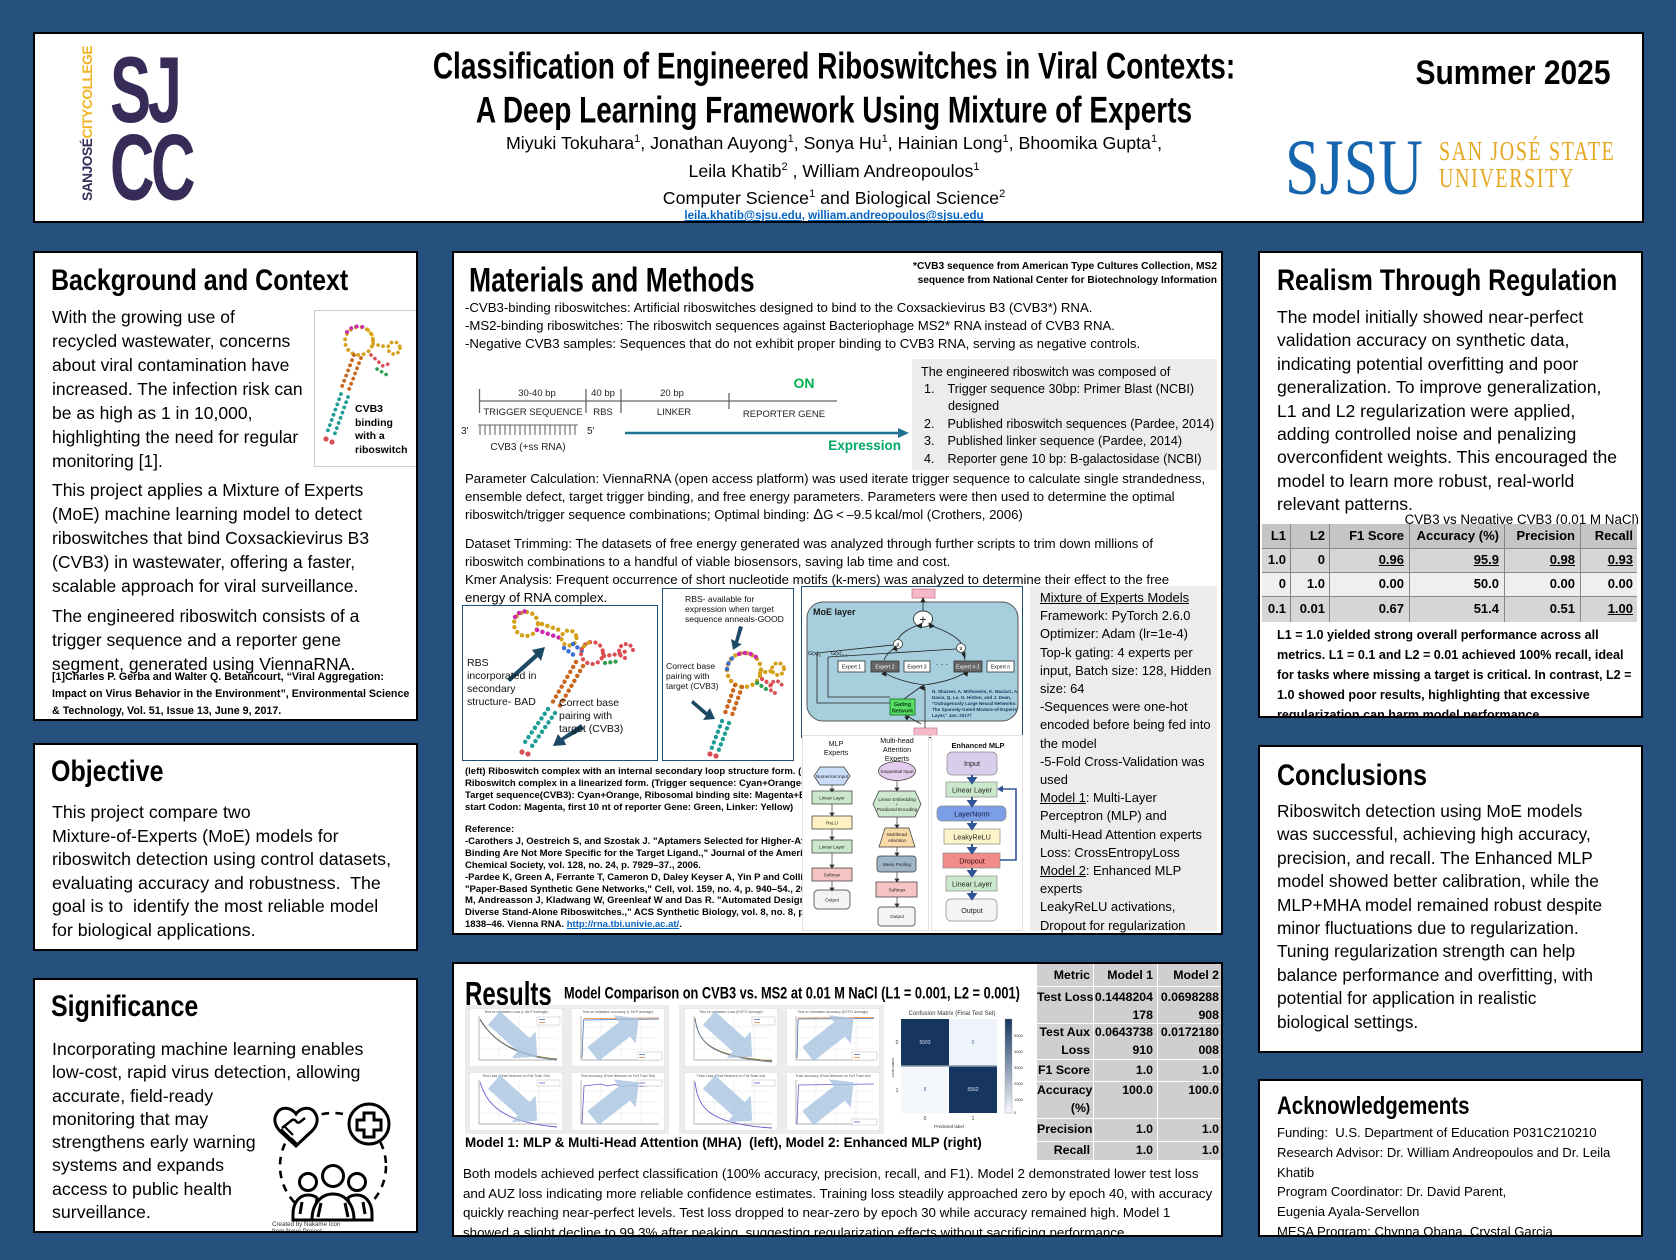 The image size is (1676, 1260). Describe the element at coordinates (516, 1012) in the screenshot. I see `svg-text:Test vs validation Loss (L MLP: Test vs validation Loss (L MLP Average)` at that location.